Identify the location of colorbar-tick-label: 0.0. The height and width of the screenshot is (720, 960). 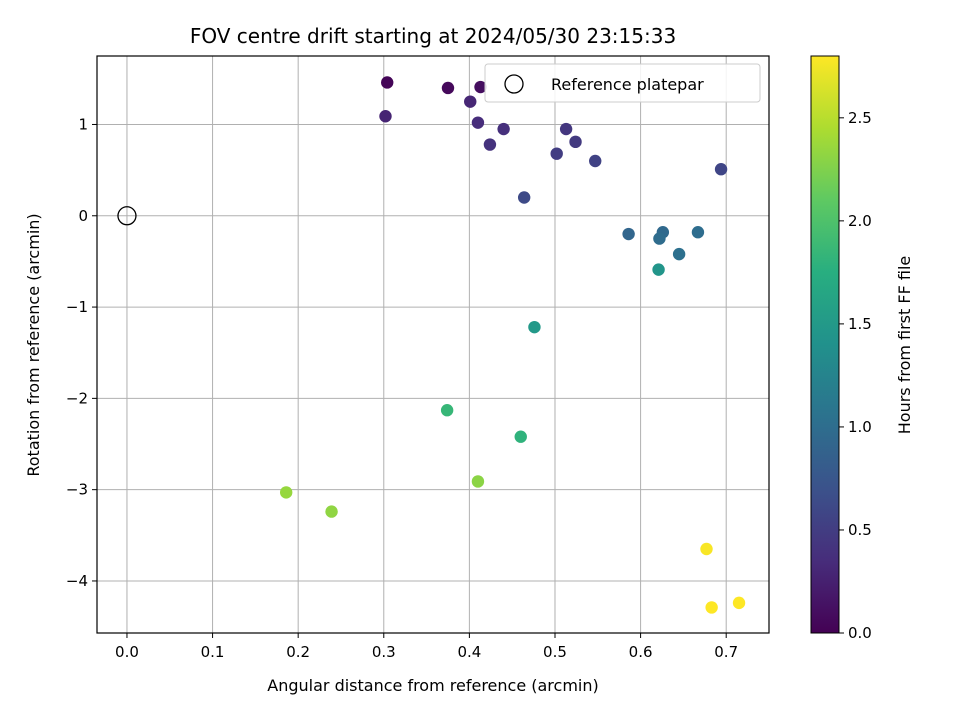
(860, 633).